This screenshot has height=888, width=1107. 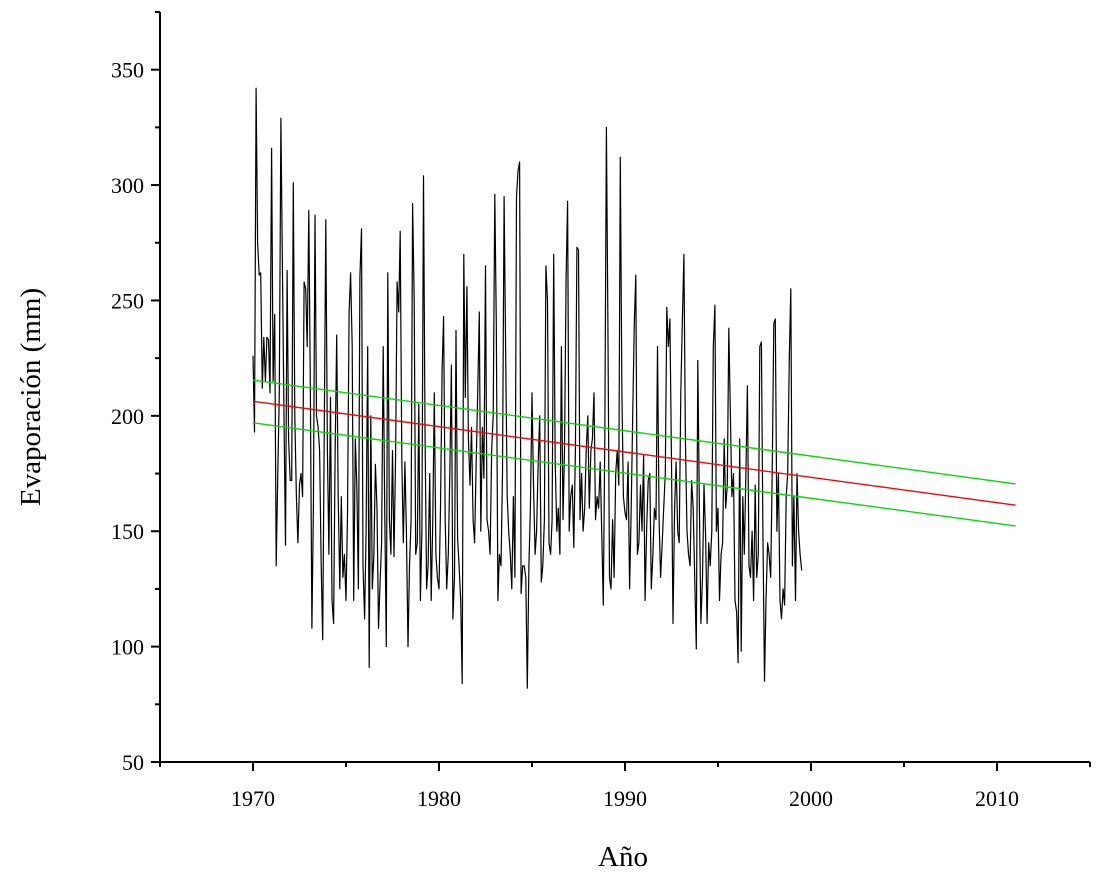 I want to click on y-tick-label: 150, so click(x=127, y=531).